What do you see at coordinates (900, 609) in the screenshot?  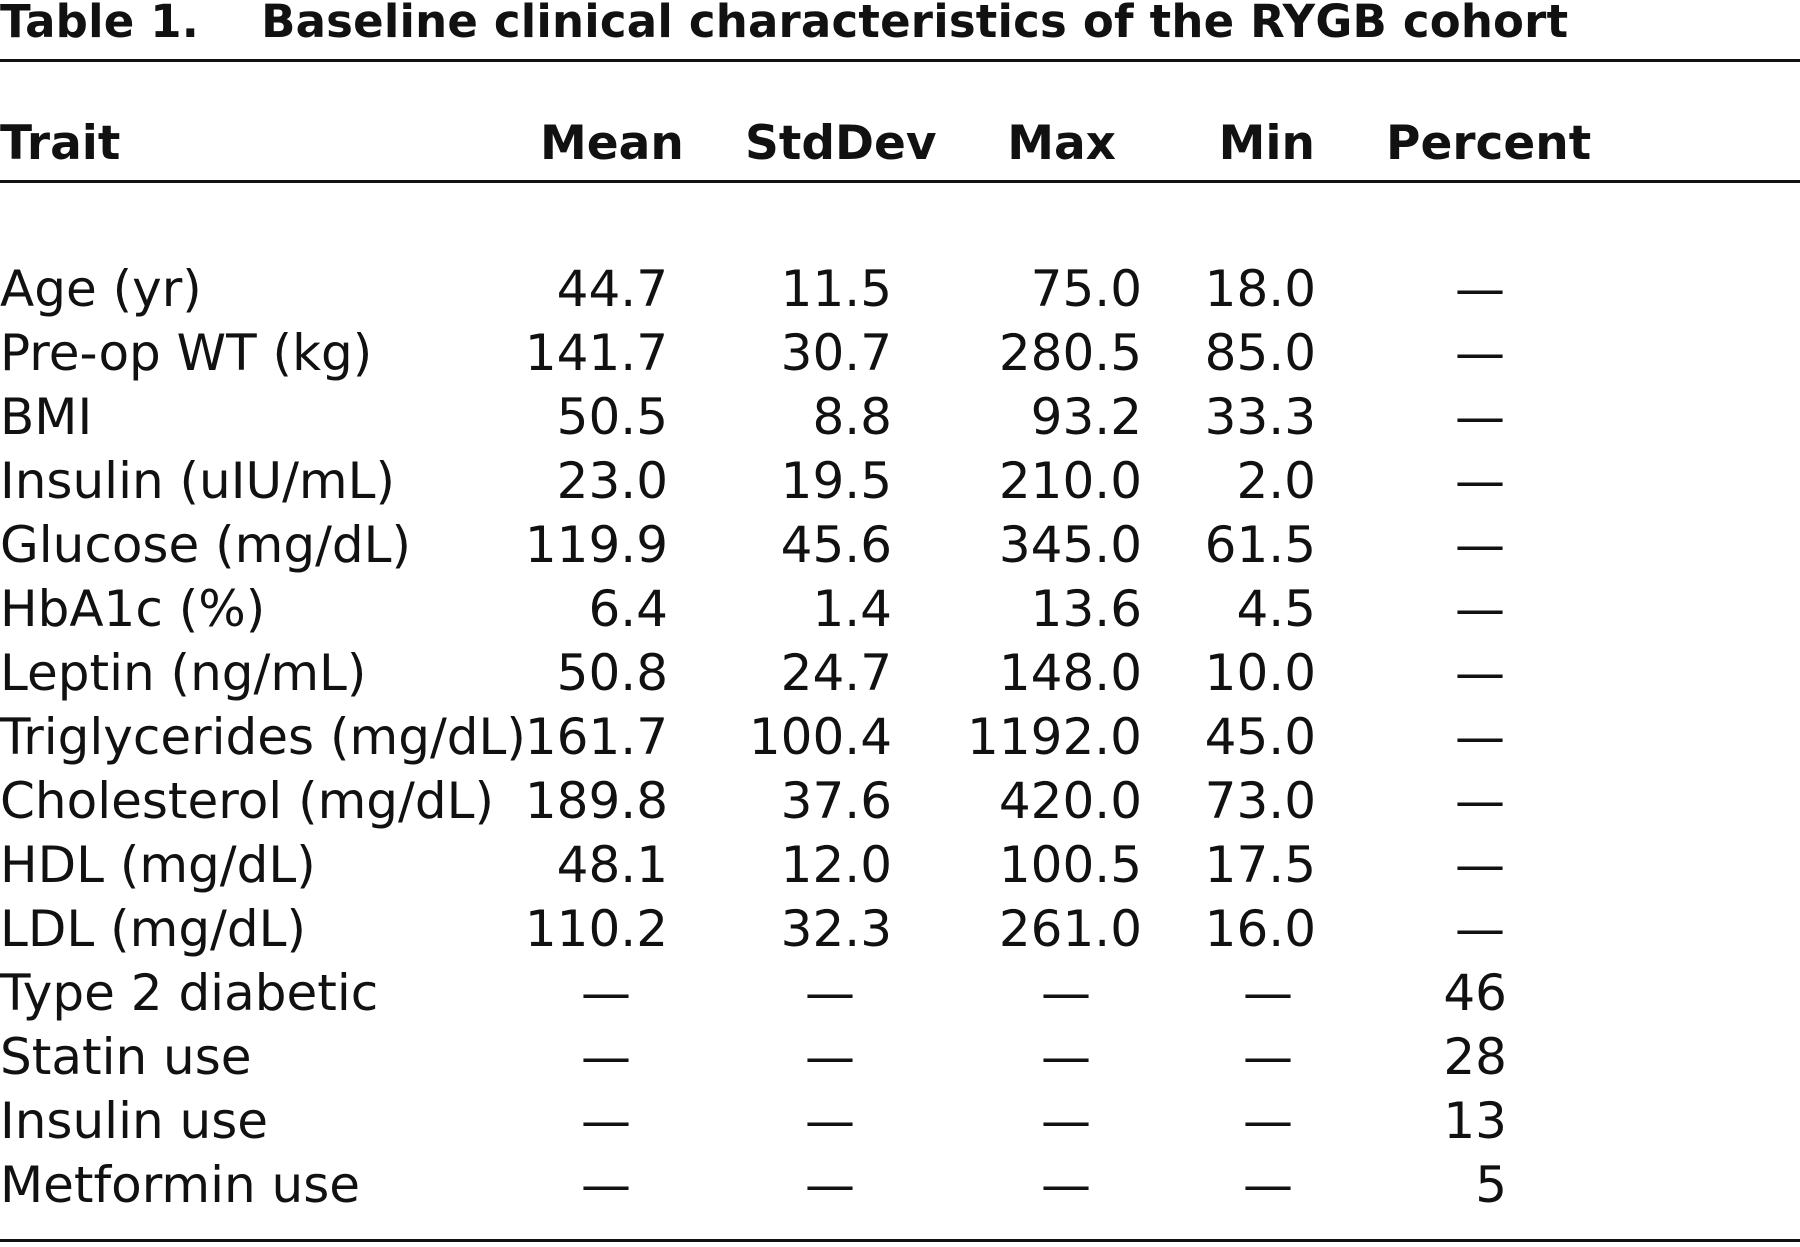 I see `table-row: HbA1c (%) 6.4 1.4 13.6 4.5 —` at bounding box center [900, 609].